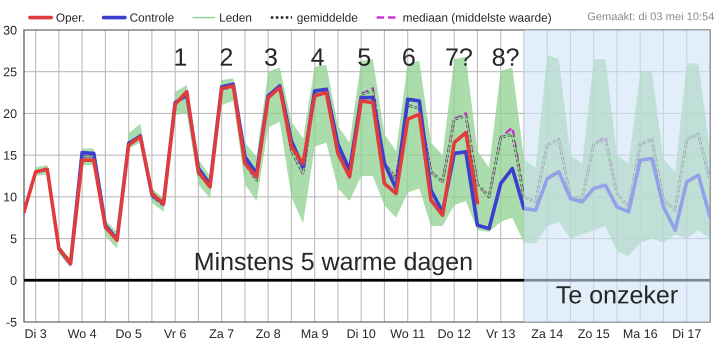 This screenshot has width=718, height=346. What do you see at coordinates (317, 57) in the screenshot?
I see `annotation: 4` at bounding box center [317, 57].